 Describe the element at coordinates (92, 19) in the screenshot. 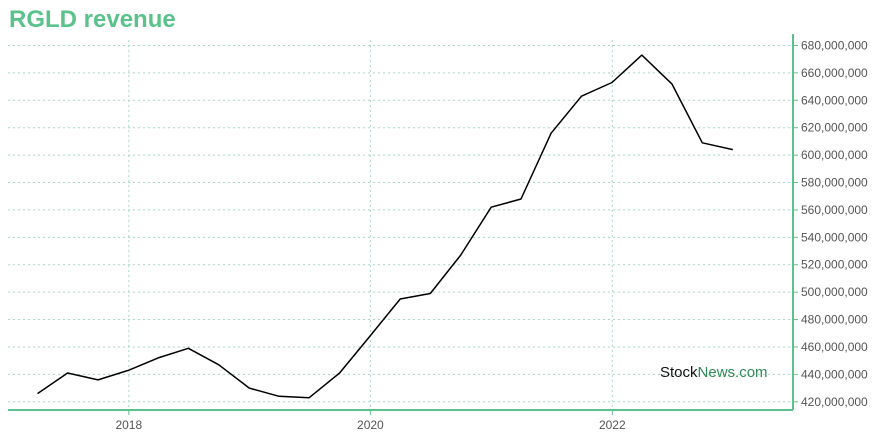

I see `chart-title: RGLD revenue` at that location.